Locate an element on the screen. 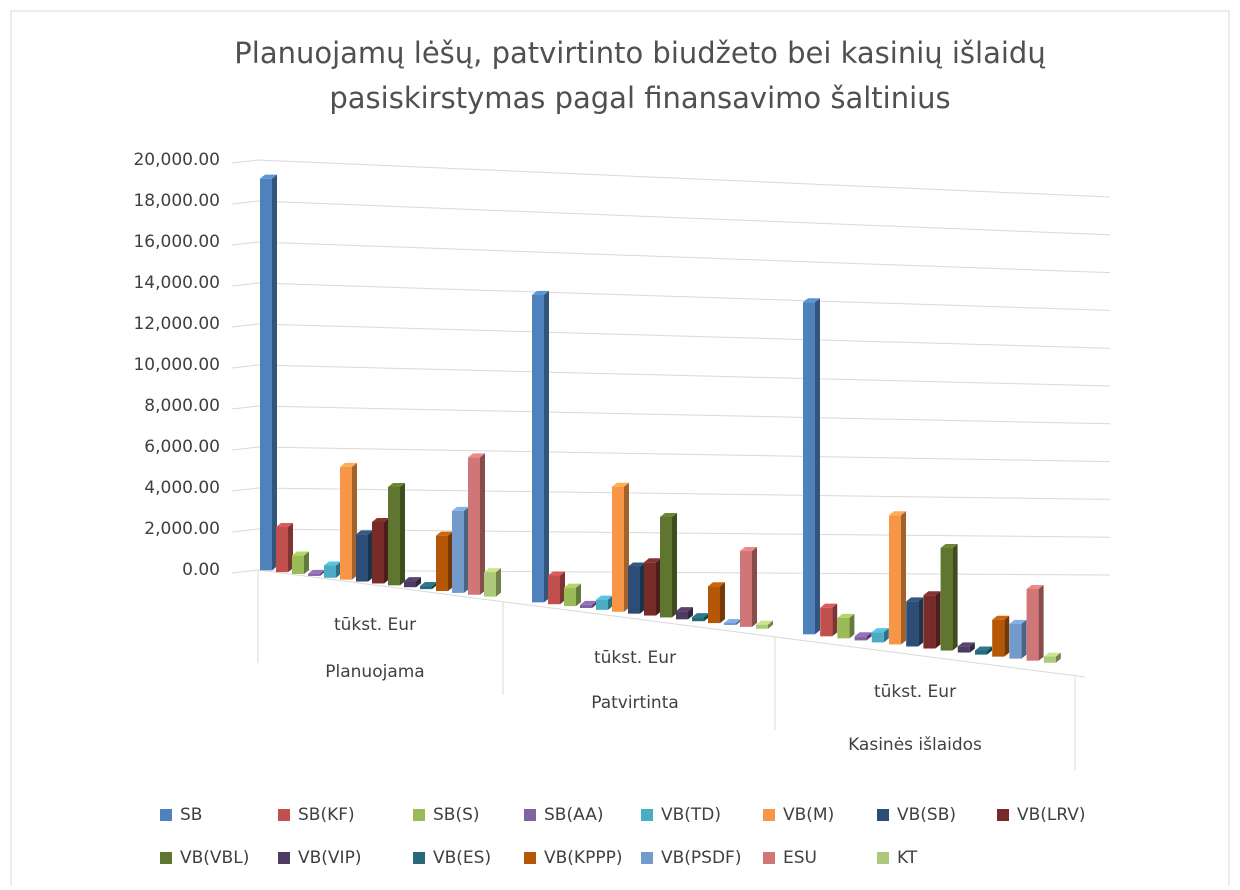  legend-label: VB(TD) is located at coordinates (691, 815).